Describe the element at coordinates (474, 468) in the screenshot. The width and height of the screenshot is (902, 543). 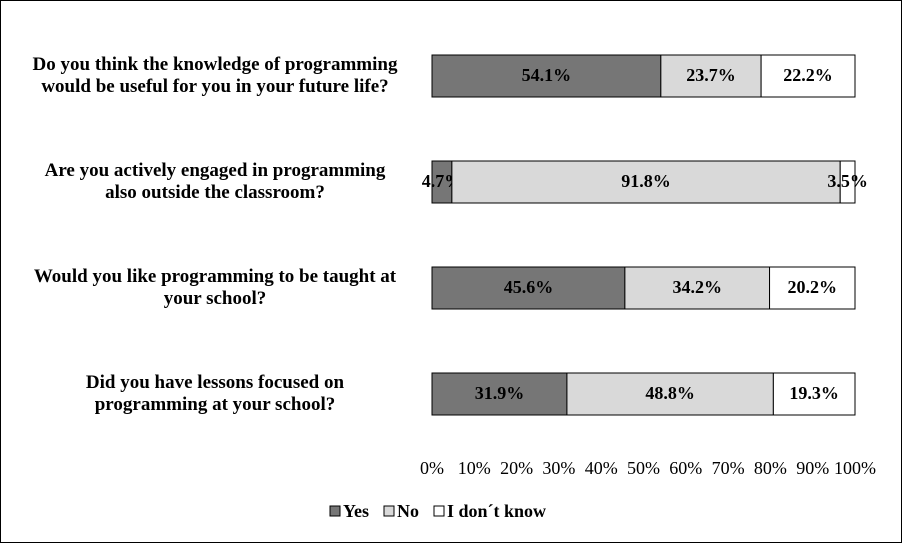
I see `x-tick-label: 10%` at that location.